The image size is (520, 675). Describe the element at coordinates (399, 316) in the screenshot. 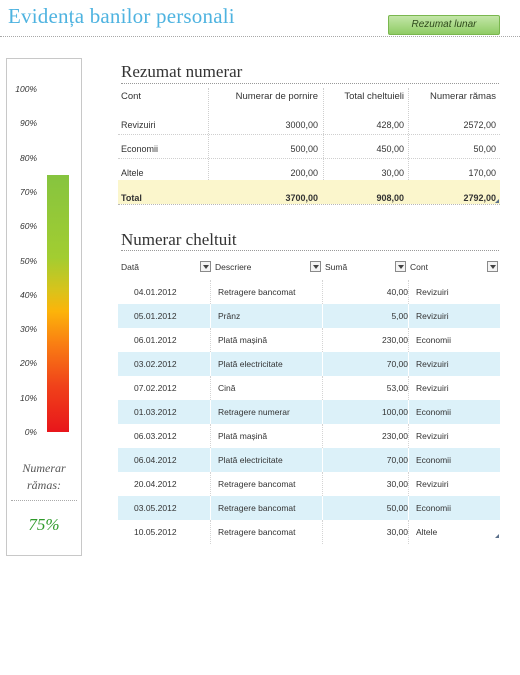

I see `expense-amount: 5,00` at that location.